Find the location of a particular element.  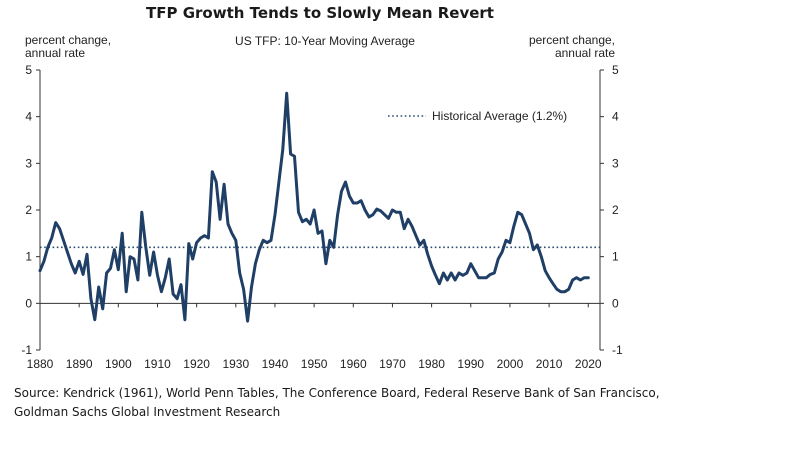

right-y-axis: -1 0 1 2 3 4 5 is located at coordinates (611, 210).